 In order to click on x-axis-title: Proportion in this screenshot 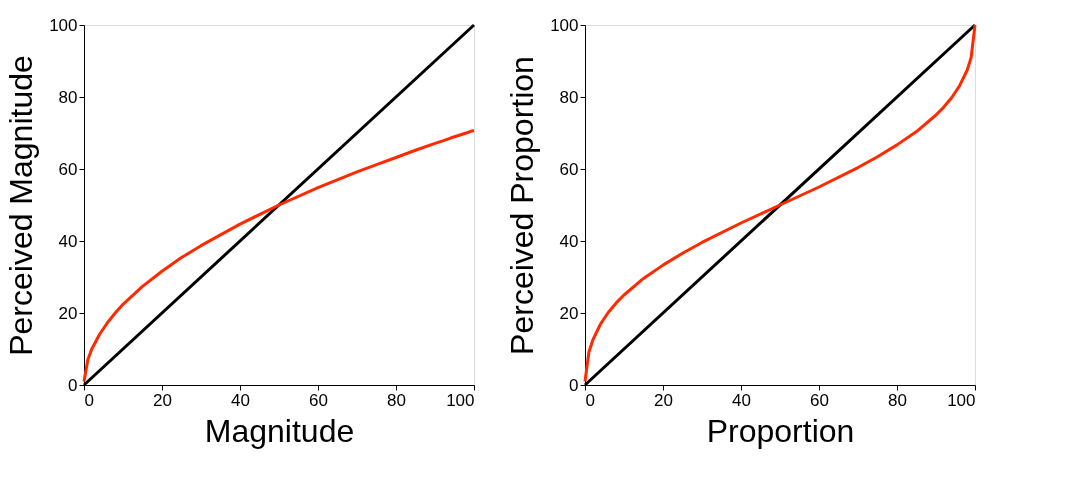, I will do `click(780, 430)`.